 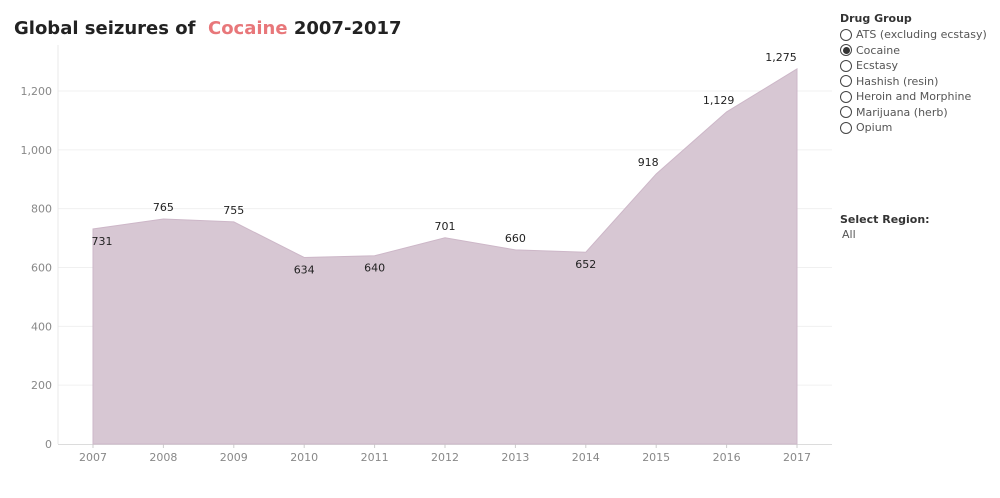 What do you see at coordinates (41, 209) in the screenshot?
I see `y-tick-label: 800` at bounding box center [41, 209].